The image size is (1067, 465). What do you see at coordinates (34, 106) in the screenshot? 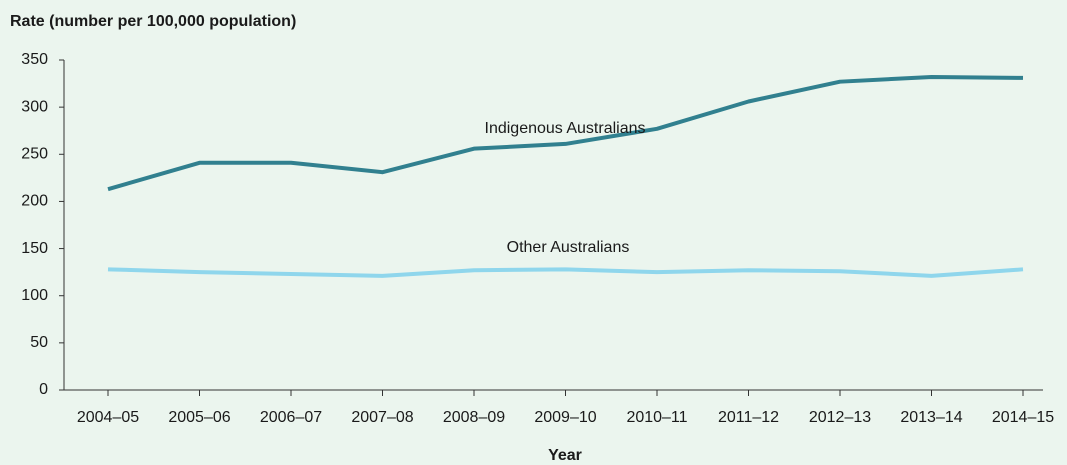
I see `y-tick-label: 300` at bounding box center [34, 106].